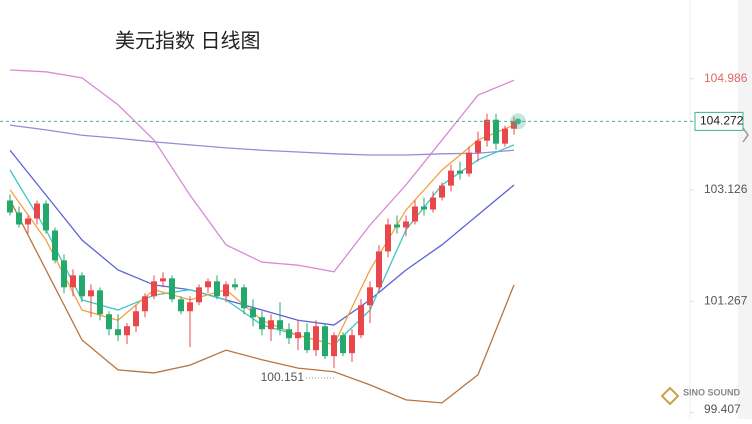 This screenshot has height=424, width=752. What do you see at coordinates (670, 396) in the screenshot?
I see `watermark-logo` at bounding box center [670, 396].